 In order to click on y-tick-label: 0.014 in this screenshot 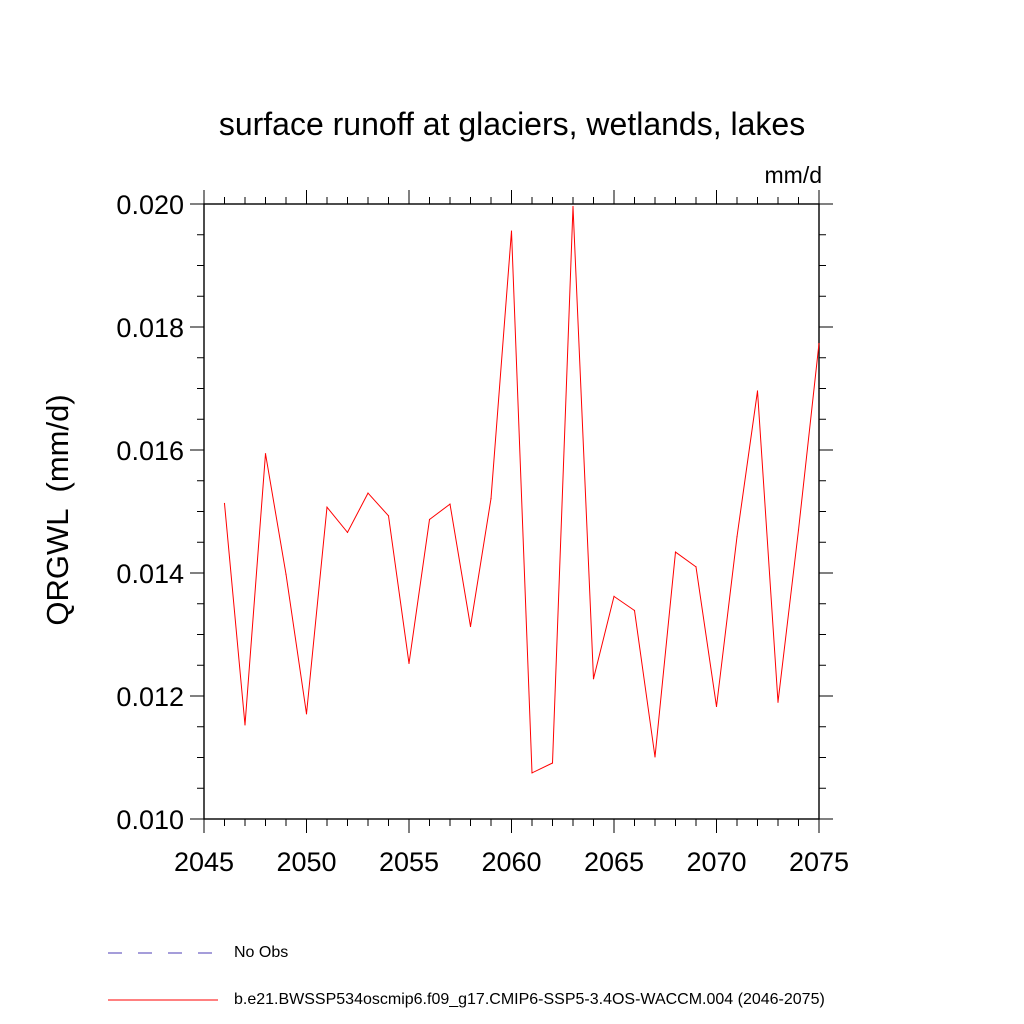, I will do `click(150, 574)`.